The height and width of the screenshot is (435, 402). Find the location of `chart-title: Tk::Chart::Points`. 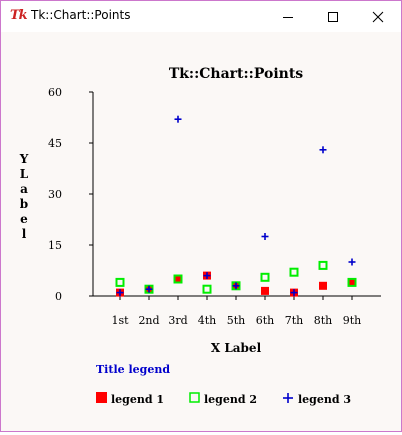

chart-title: Tk::Chart::Points is located at coordinates (236, 74).